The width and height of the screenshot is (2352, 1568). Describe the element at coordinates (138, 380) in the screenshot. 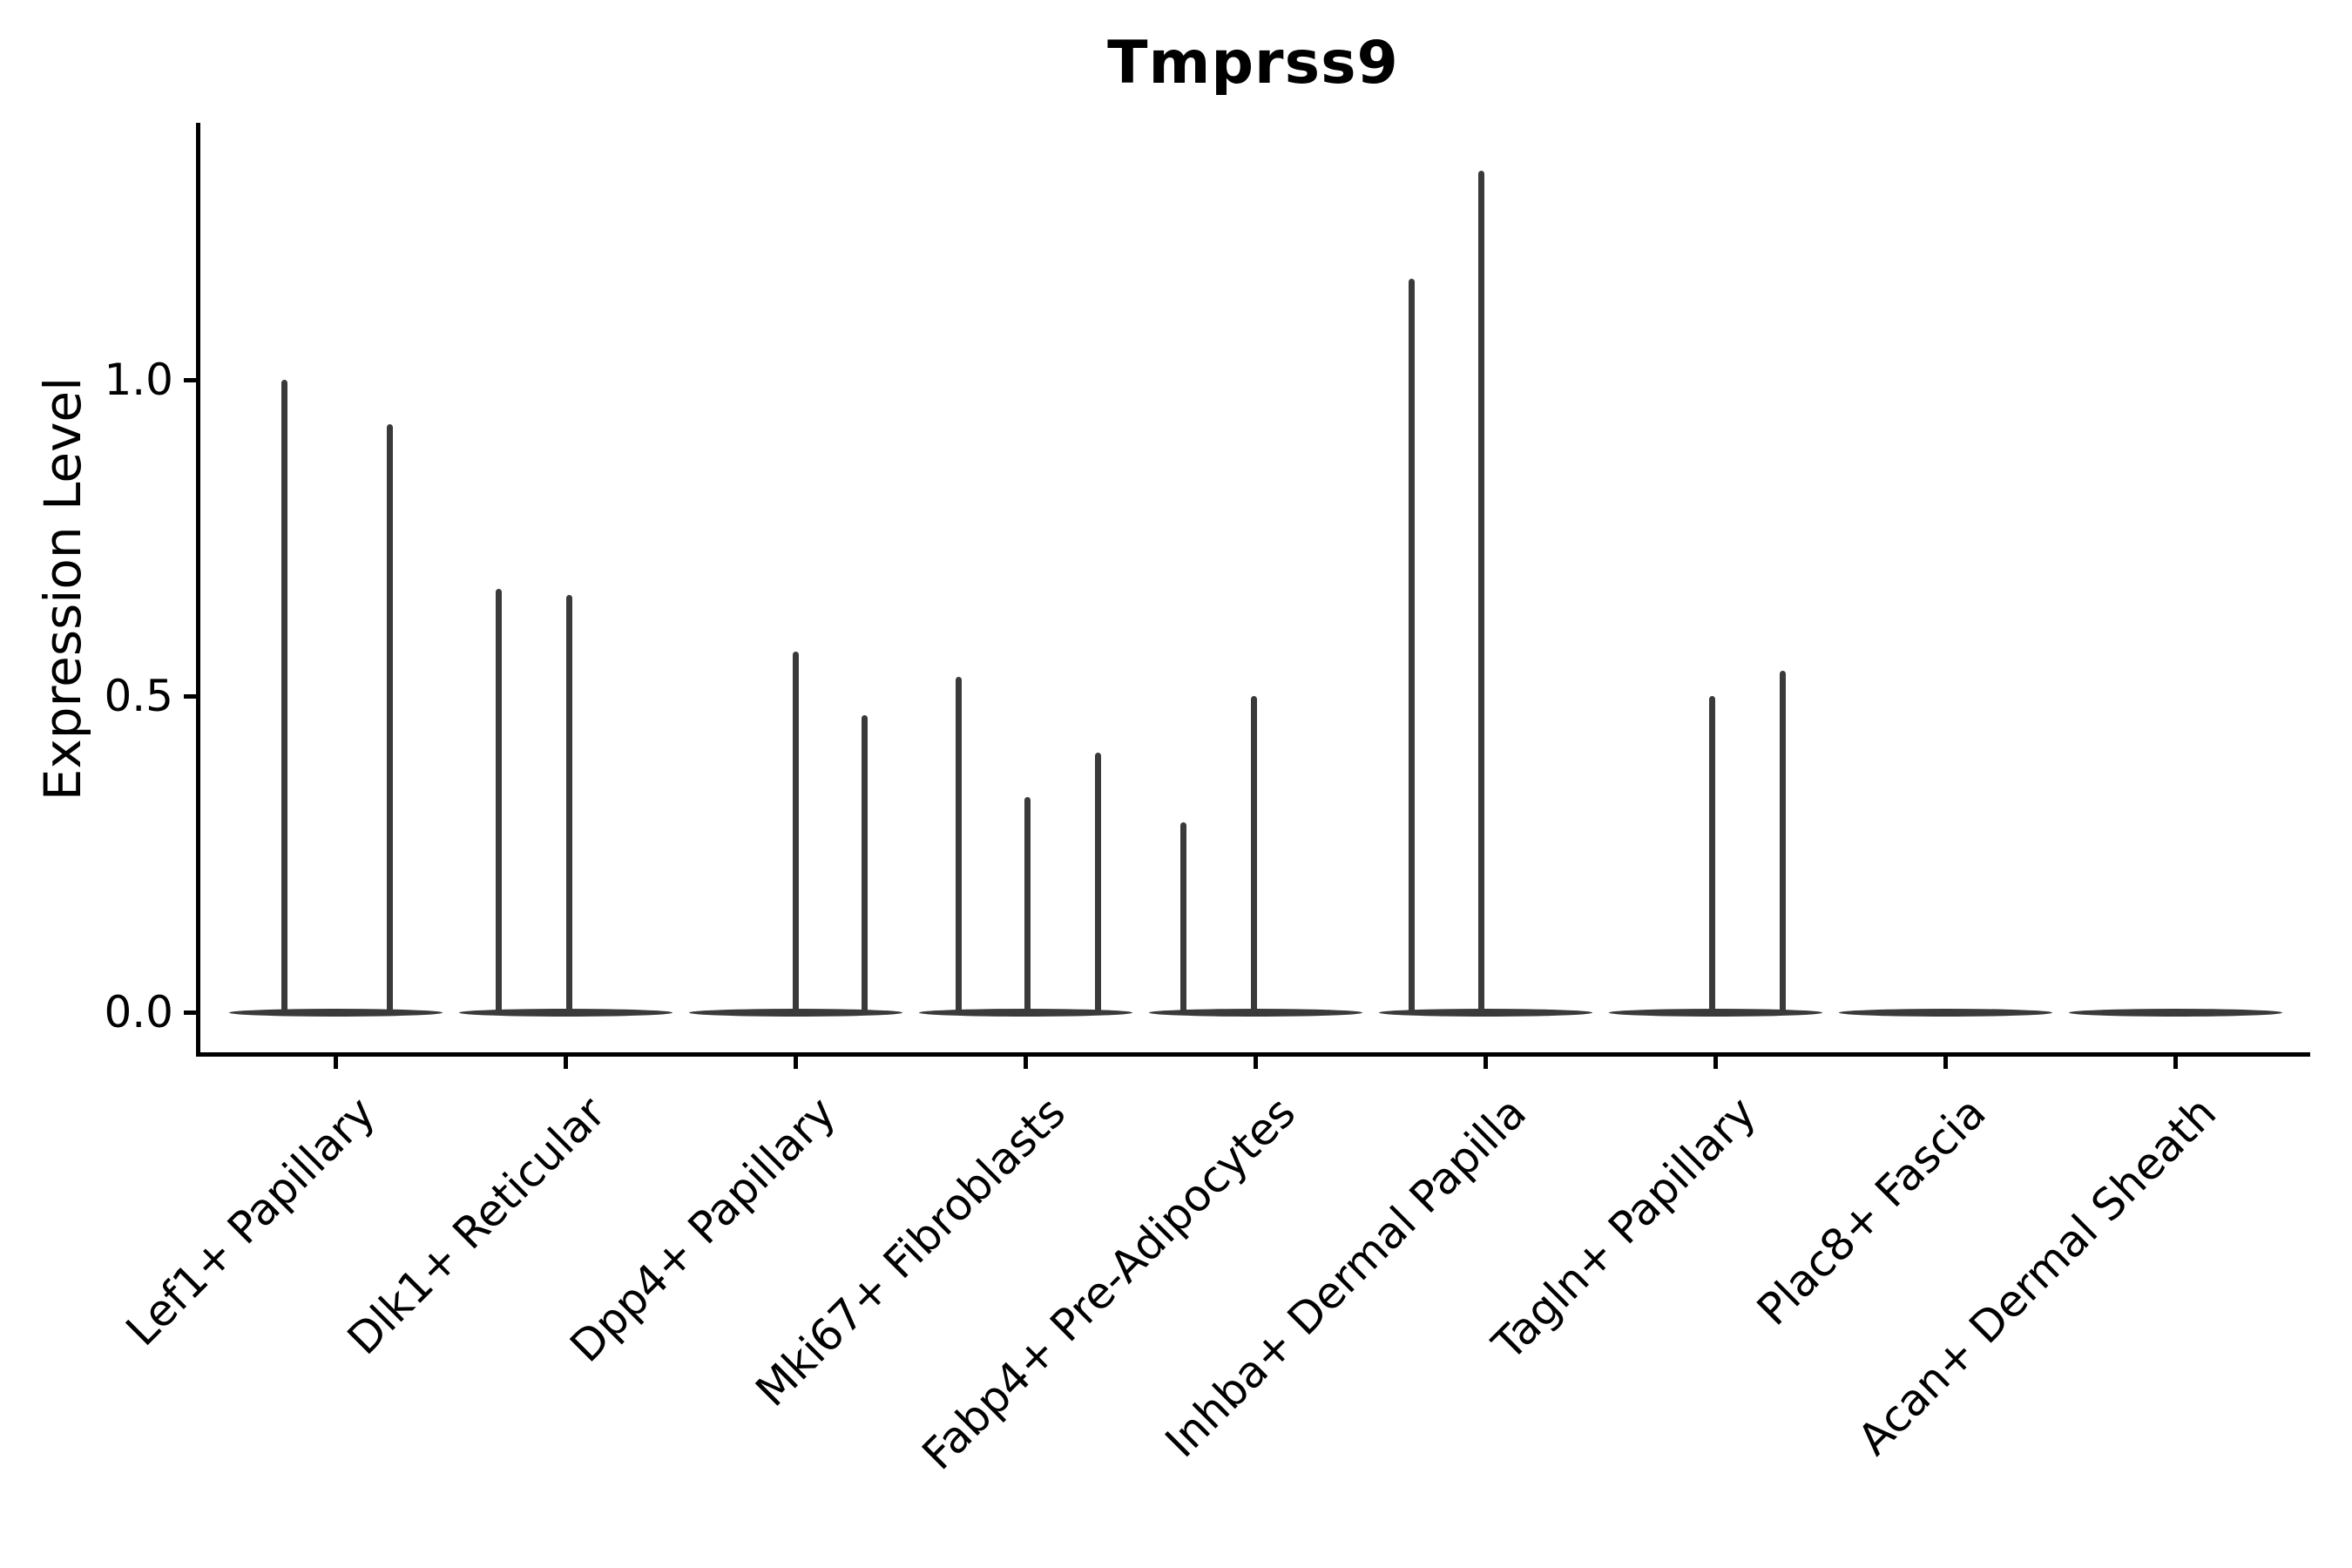

I see `y-axis-tick-label: 1.0` at that location.